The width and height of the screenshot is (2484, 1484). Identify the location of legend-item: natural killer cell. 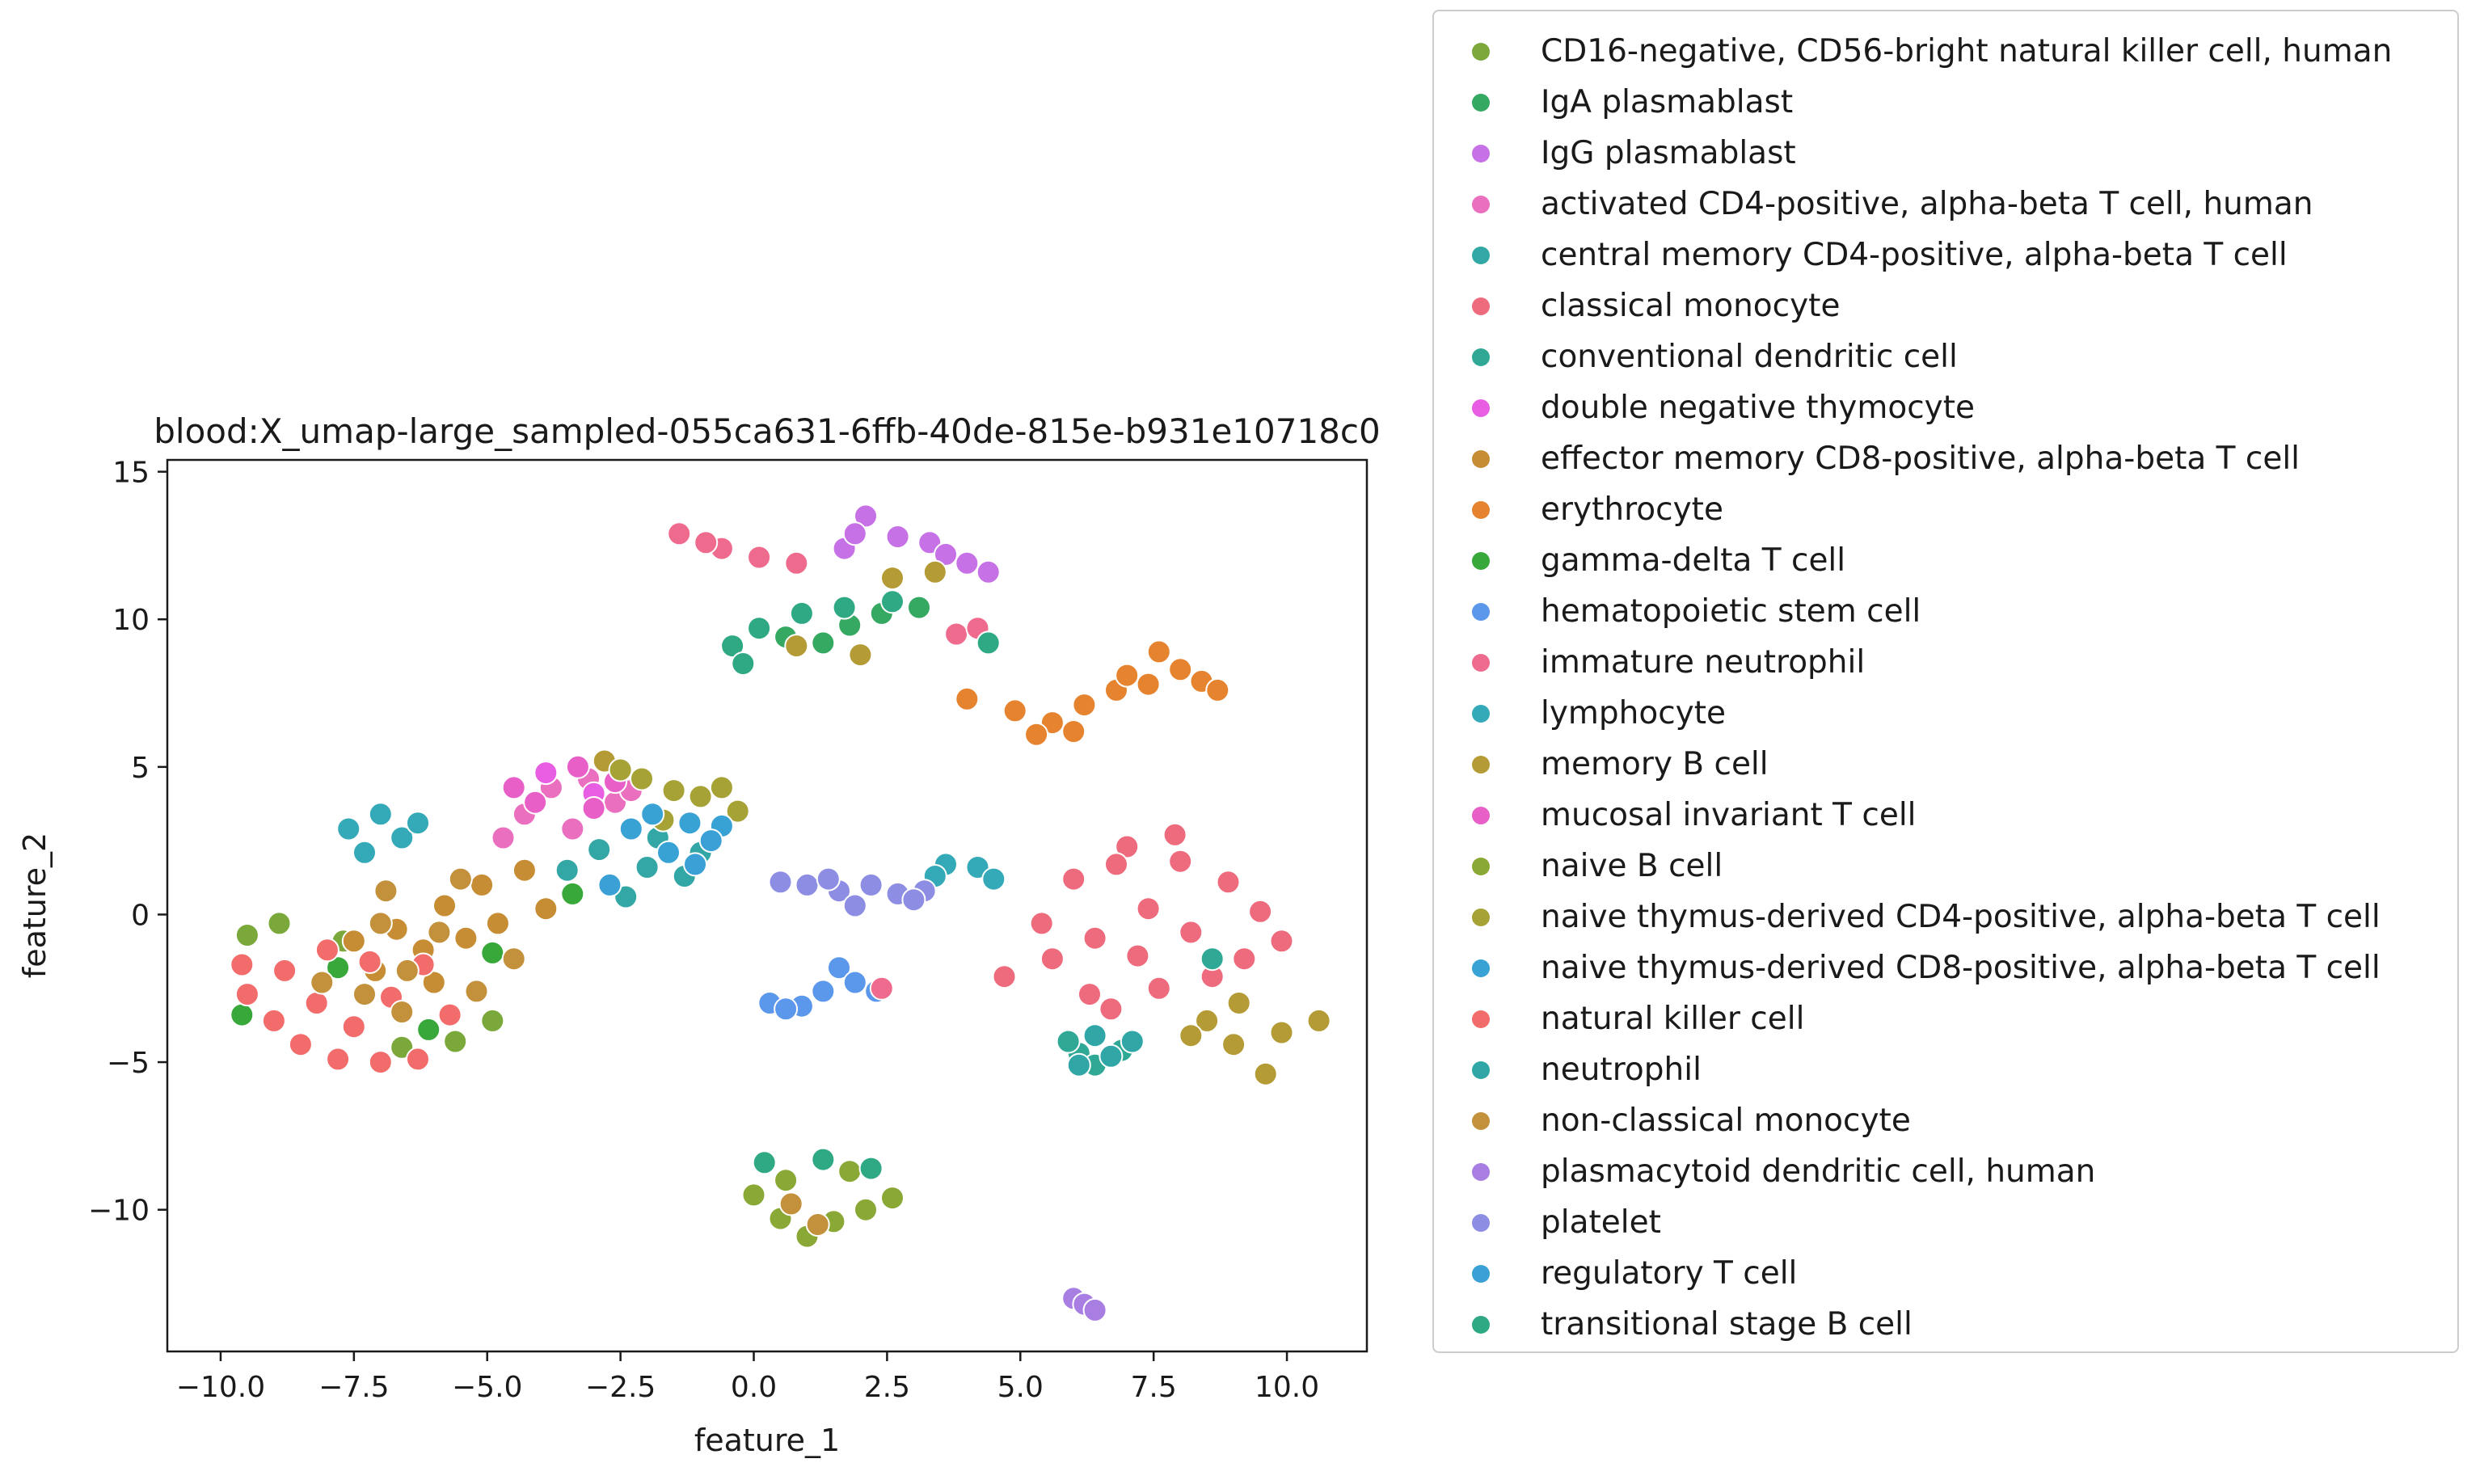
(1945, 1018).